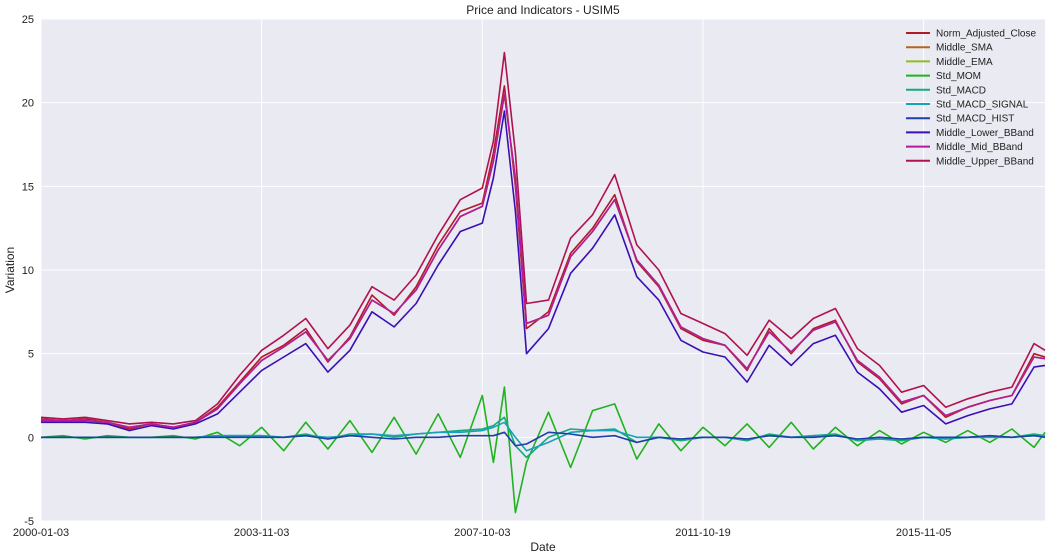 Image resolution: width=1052 pixels, height=560 pixels. What do you see at coordinates (543, 547) in the screenshot?
I see `x-axis-label: Date` at bounding box center [543, 547].